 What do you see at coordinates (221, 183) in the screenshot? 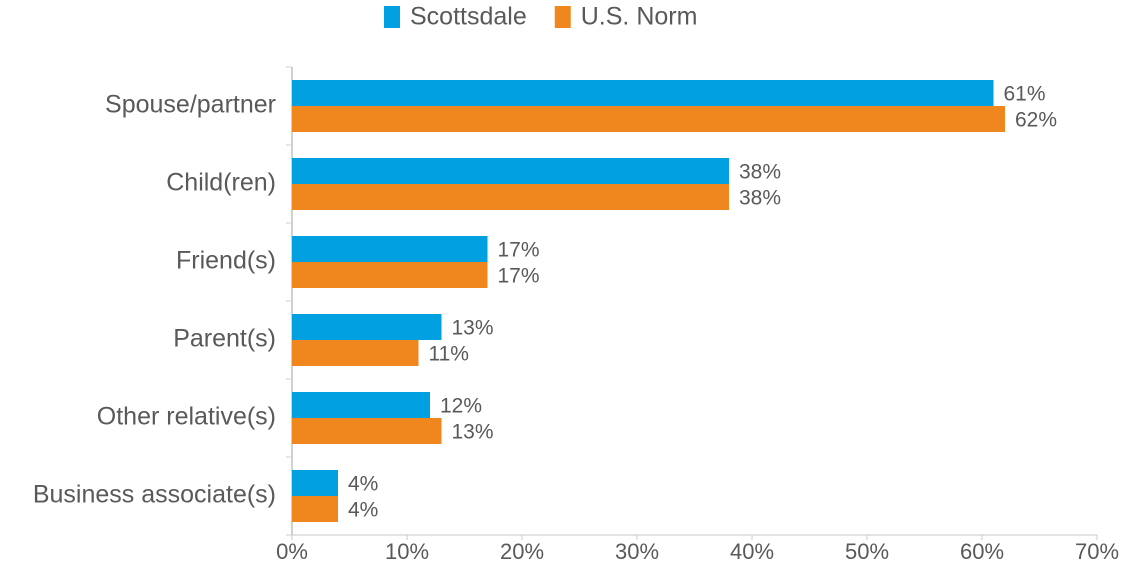
I see `category-label: Child(ren)` at bounding box center [221, 183].